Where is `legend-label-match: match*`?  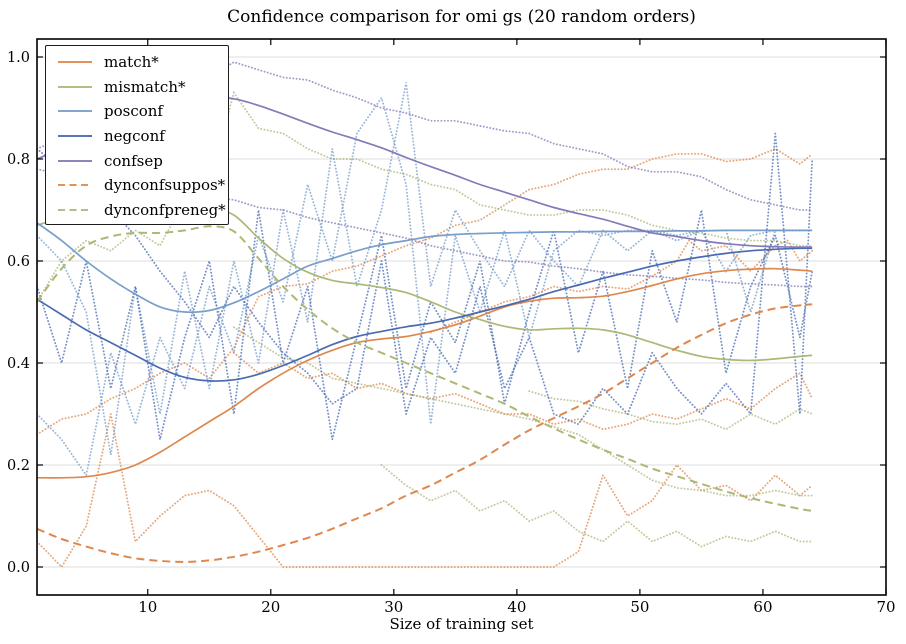 legend-label-match: match* is located at coordinates (131, 62).